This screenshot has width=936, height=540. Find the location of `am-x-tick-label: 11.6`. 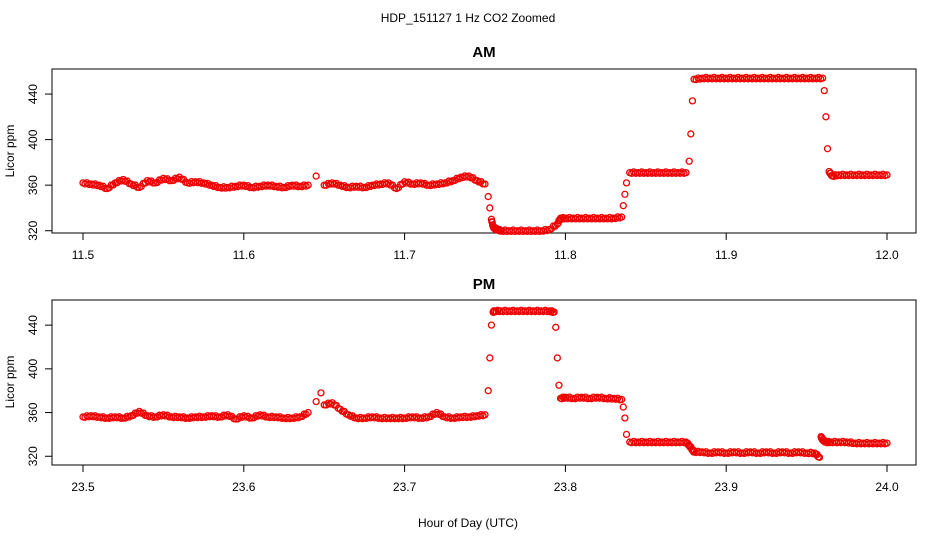

am-x-tick-label: 11.6 is located at coordinates (244, 255).